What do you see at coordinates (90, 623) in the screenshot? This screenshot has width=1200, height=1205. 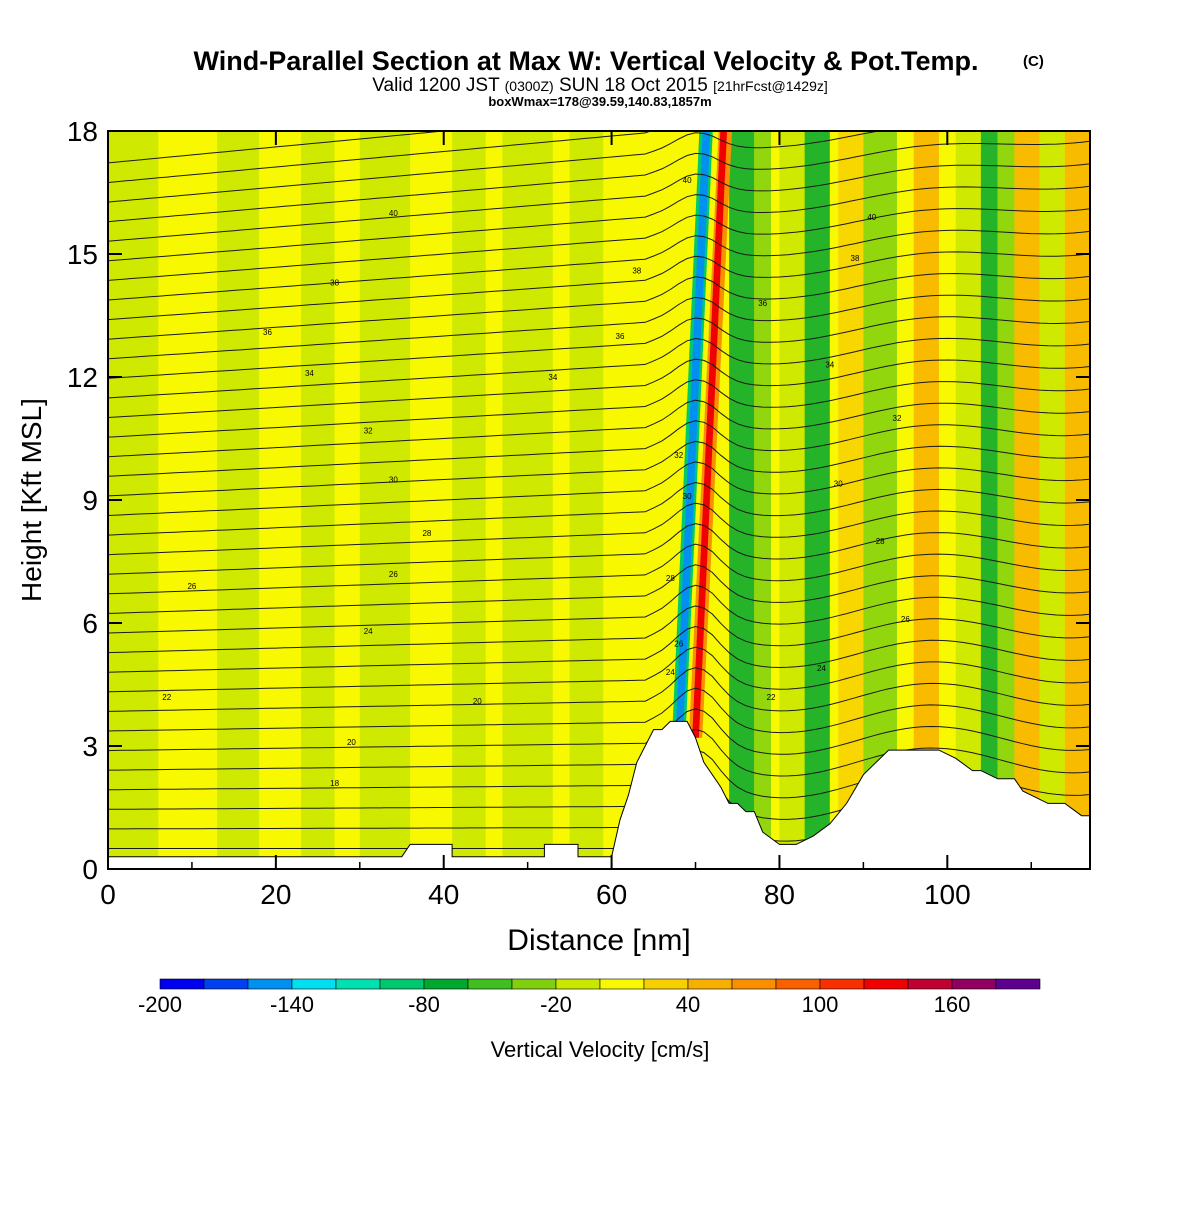 I see `y-tick-label: 6` at bounding box center [90, 623].